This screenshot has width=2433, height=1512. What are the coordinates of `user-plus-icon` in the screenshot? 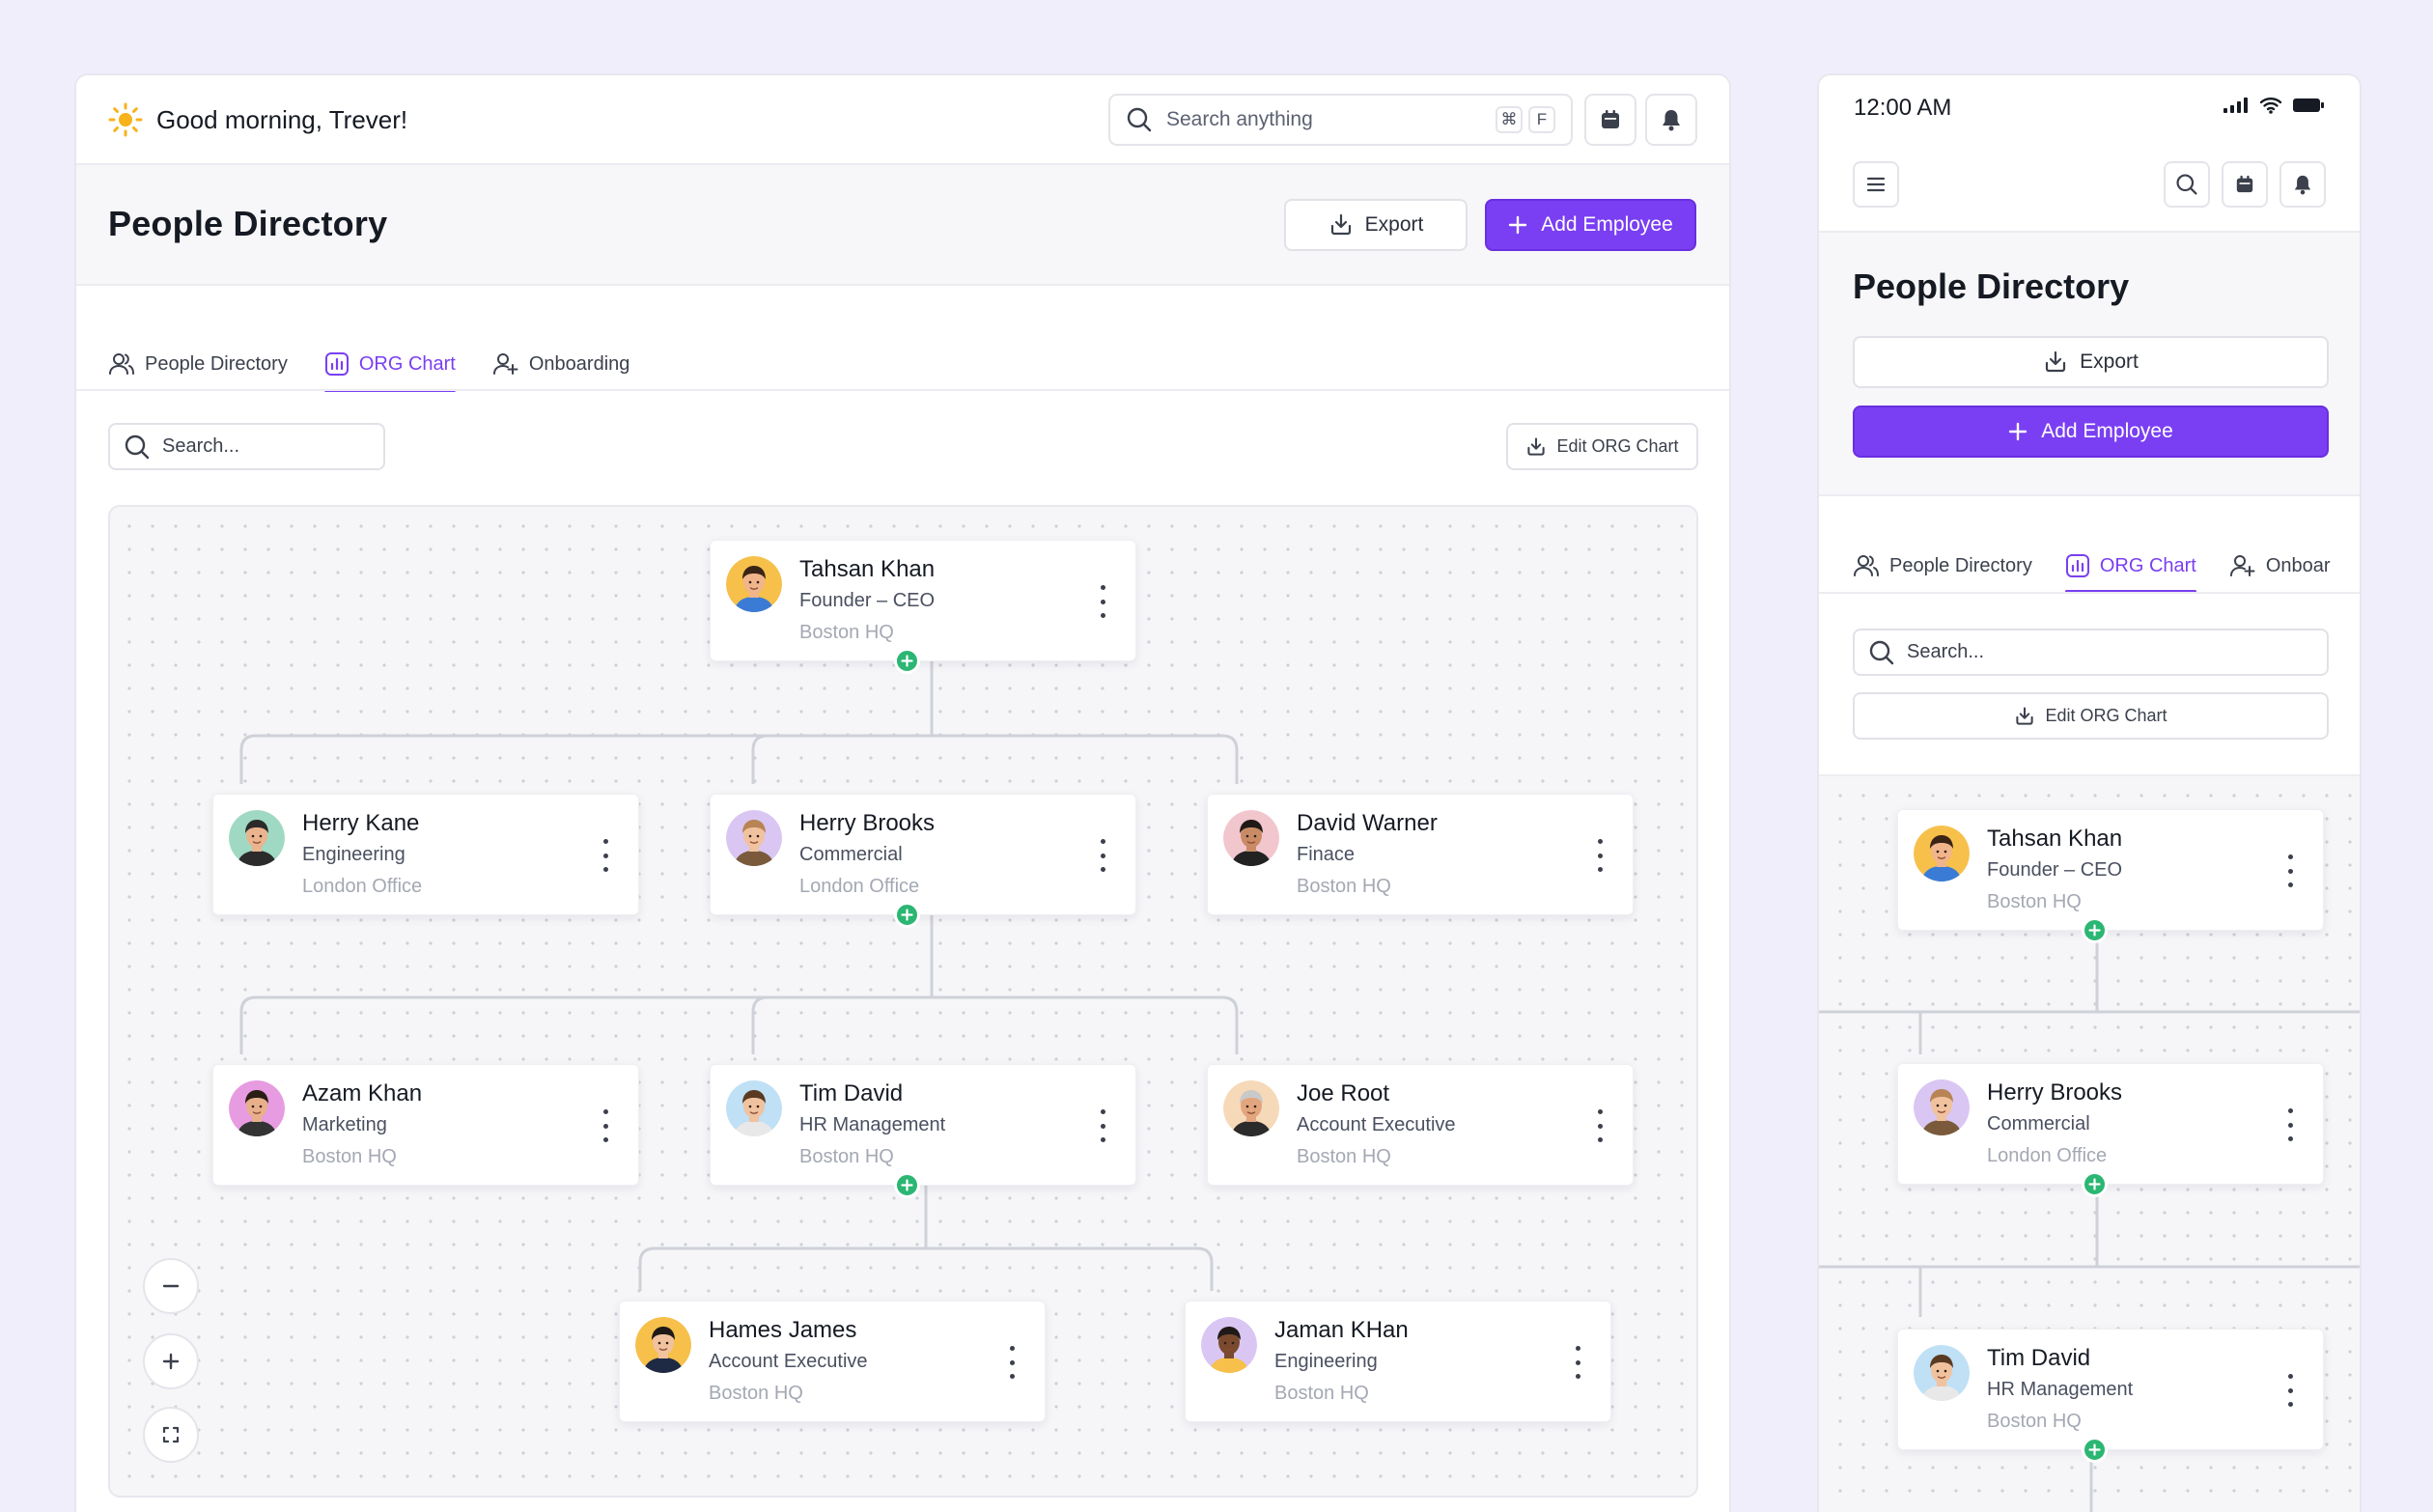 It's located at (2242, 566).